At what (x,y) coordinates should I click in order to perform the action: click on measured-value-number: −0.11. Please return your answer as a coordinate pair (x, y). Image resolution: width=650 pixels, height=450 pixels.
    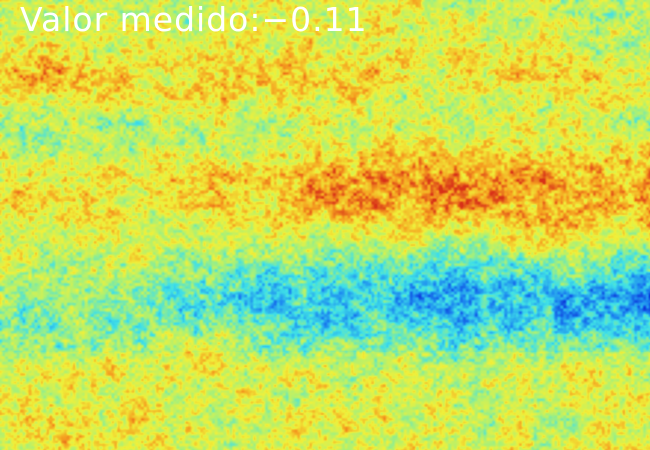
    Looking at the image, I should click on (314, 19).